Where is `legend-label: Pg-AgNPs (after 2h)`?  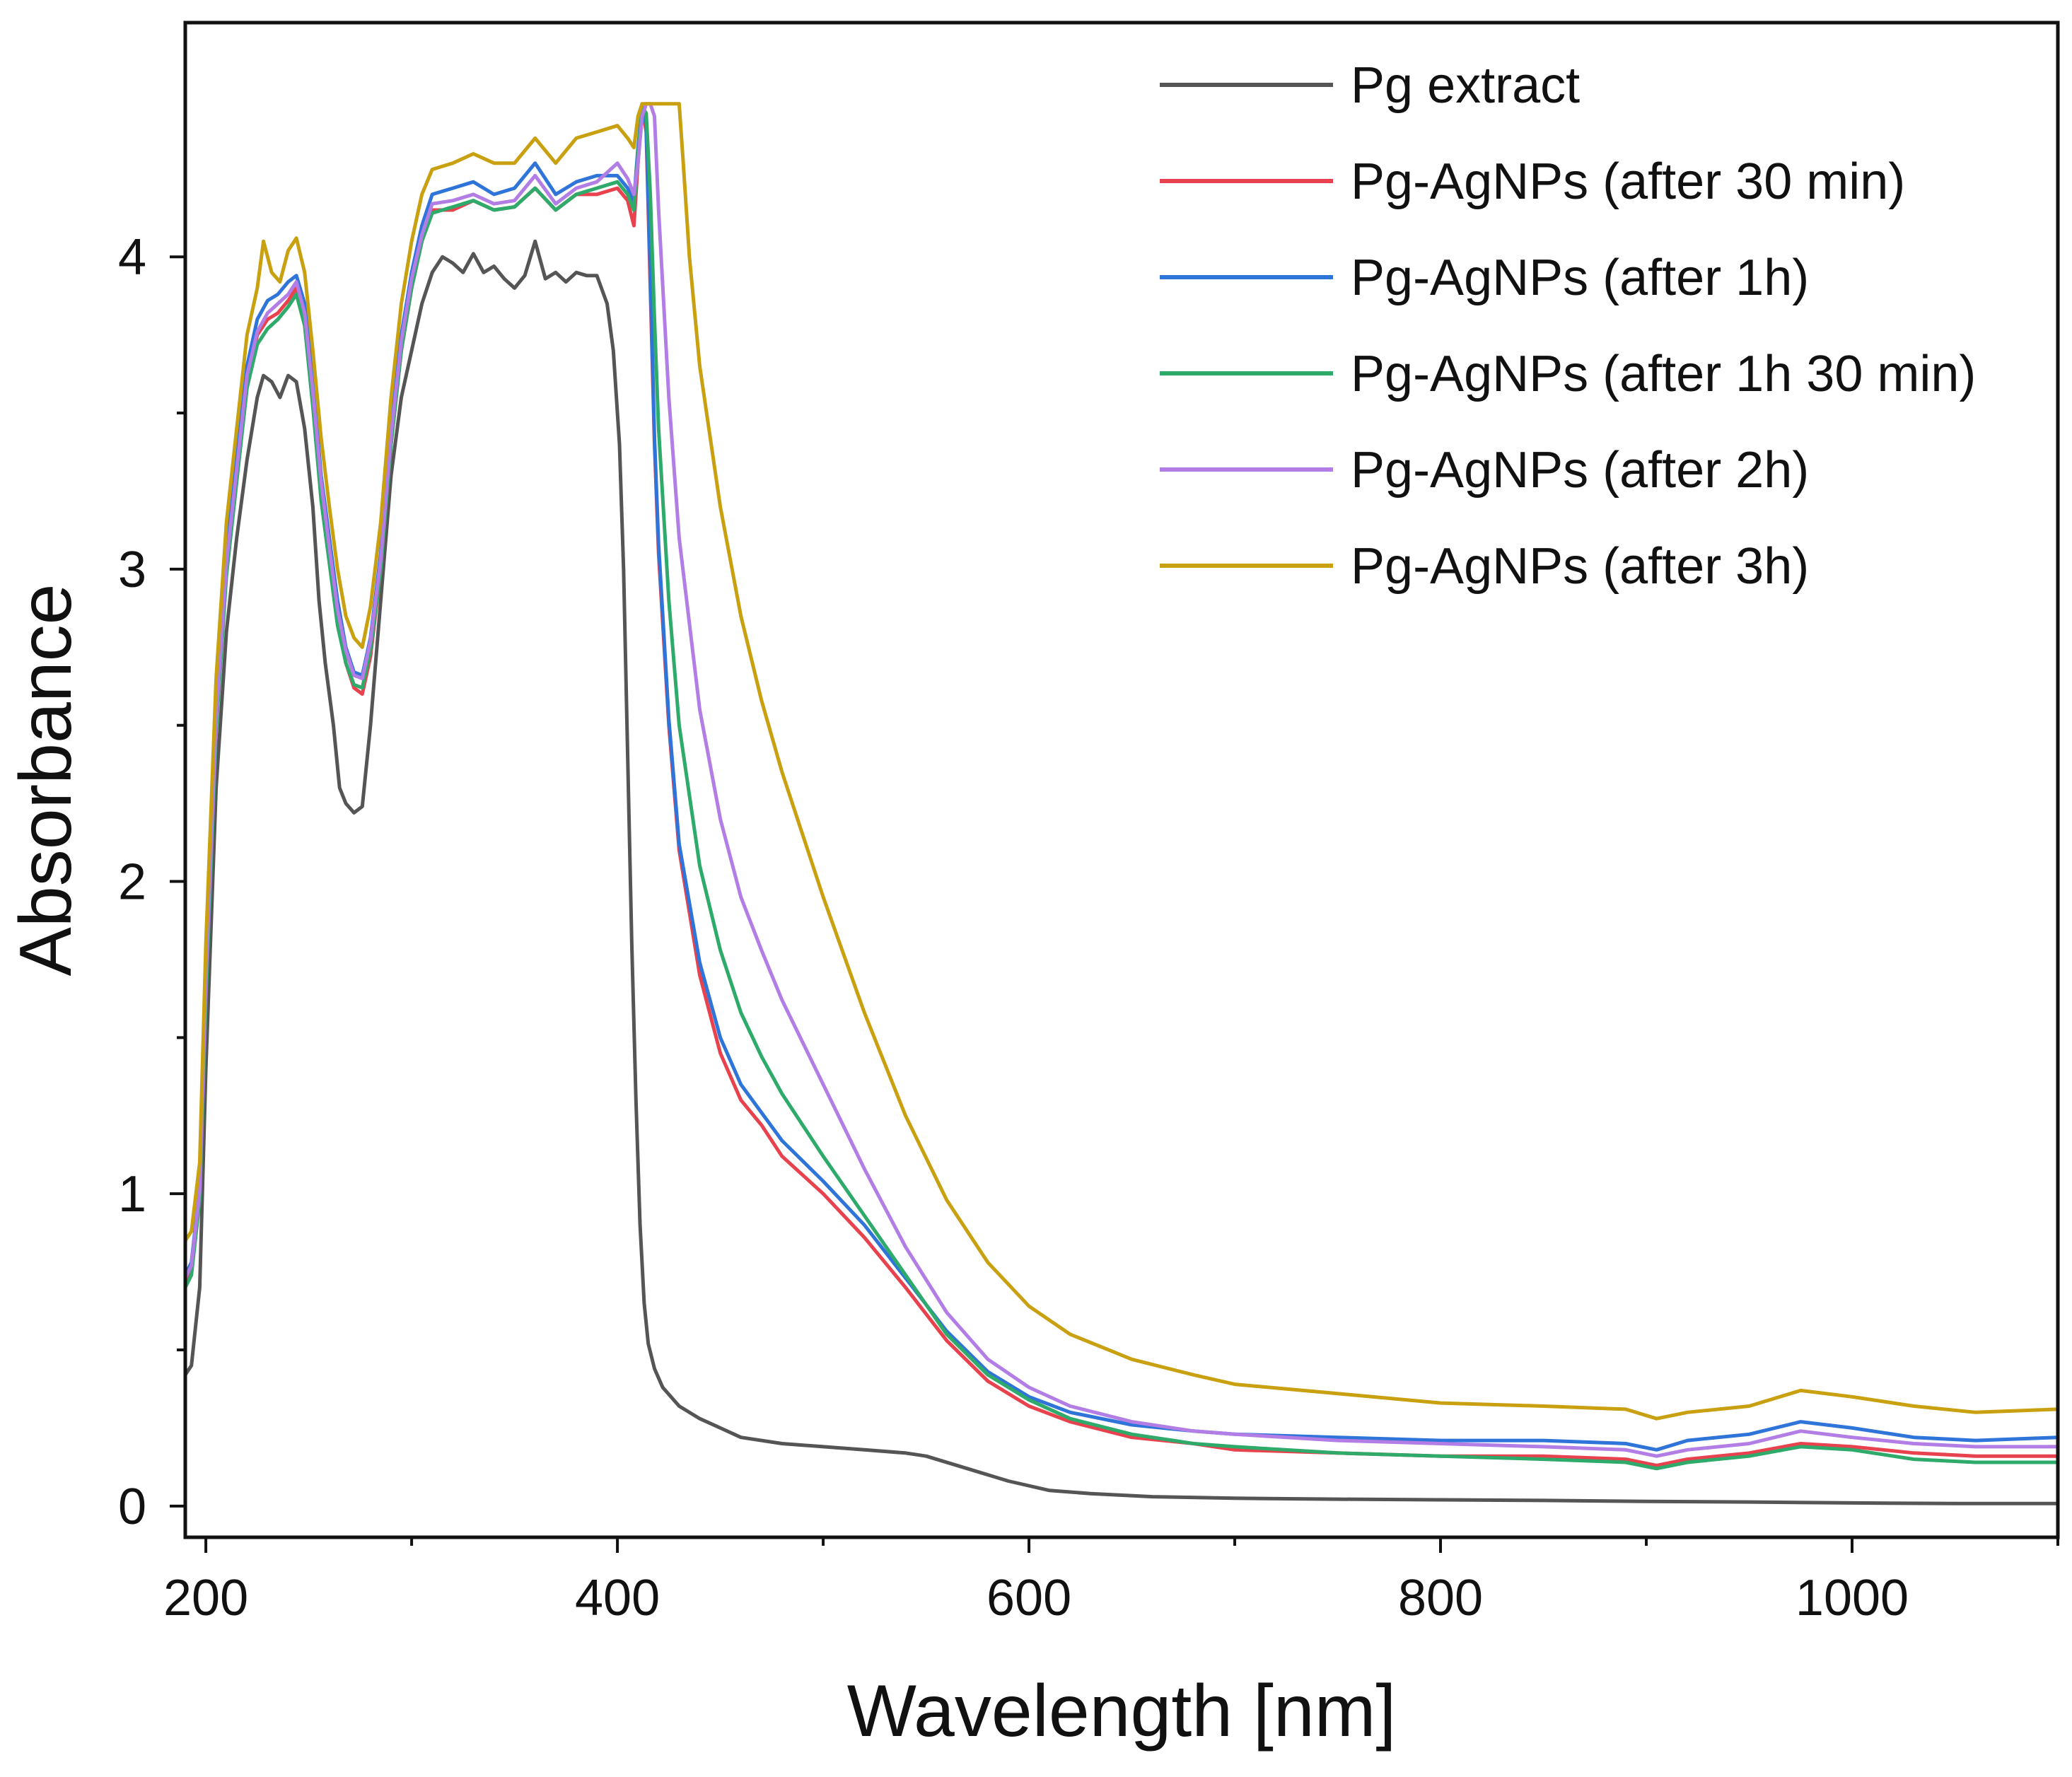 legend-label: Pg-AgNPs (after 2h) is located at coordinates (1580, 470).